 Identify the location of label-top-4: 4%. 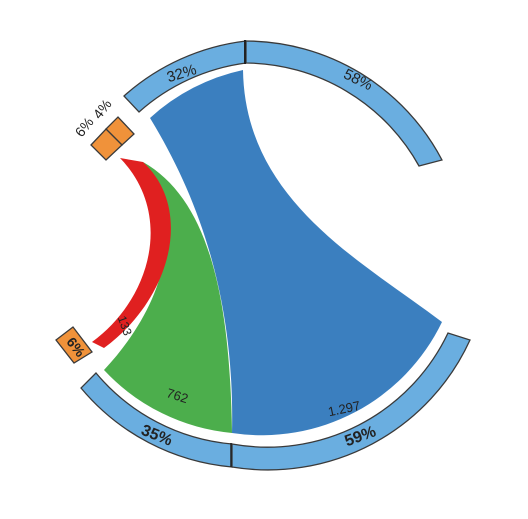
(102, 109).